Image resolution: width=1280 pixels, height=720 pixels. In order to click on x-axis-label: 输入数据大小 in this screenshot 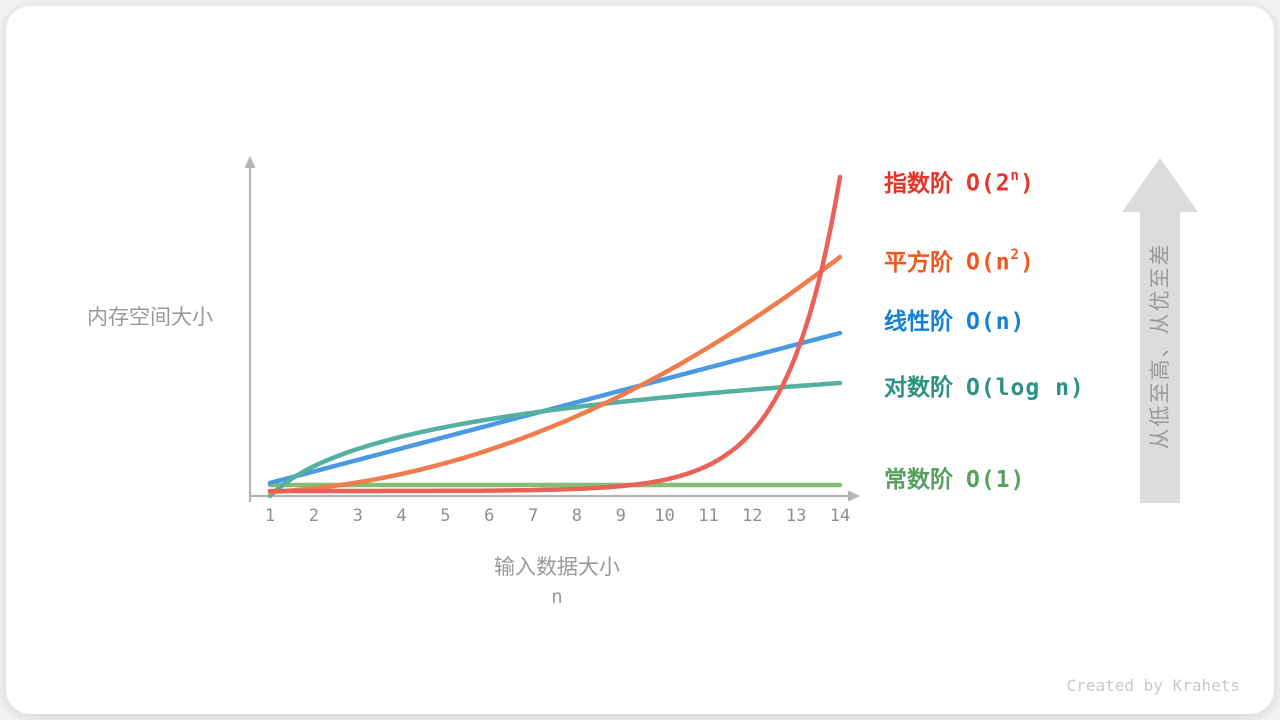, I will do `click(557, 567)`.